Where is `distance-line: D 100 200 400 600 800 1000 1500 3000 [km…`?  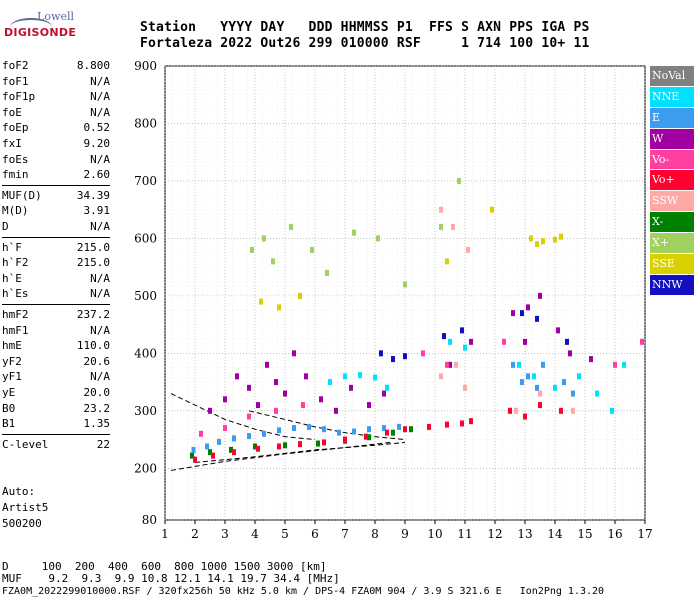
distance-line: D 100 200 400 600 800 1000 1500 3000 [km… is located at coordinates (164, 566).